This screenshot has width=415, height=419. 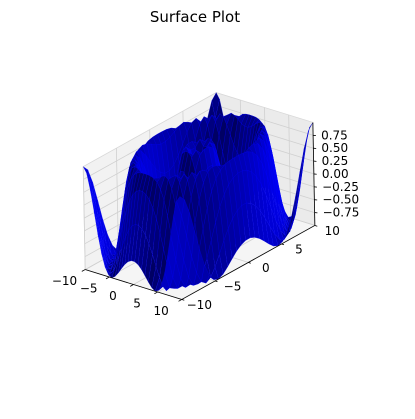 I want to click on chart-title: Surface Plot, so click(x=195, y=17).